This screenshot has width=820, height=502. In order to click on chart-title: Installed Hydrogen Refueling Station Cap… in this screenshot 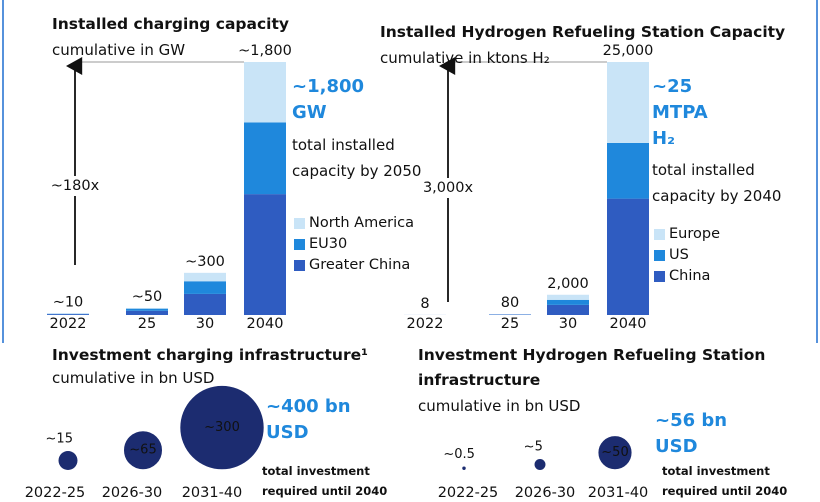, I will do `click(583, 32)`.